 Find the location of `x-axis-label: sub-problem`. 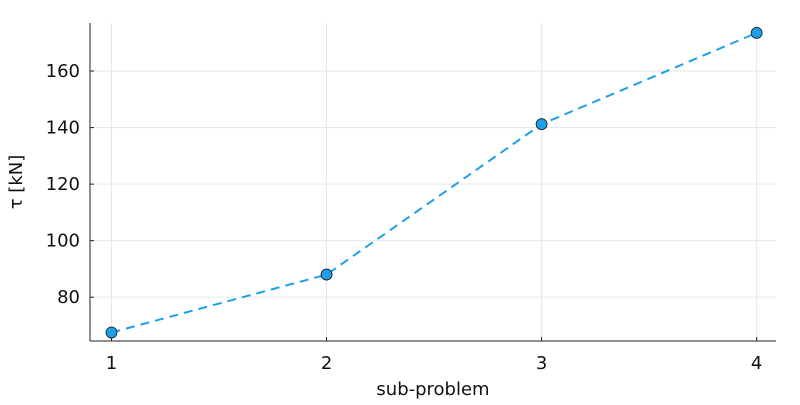

x-axis-label: sub-problem is located at coordinates (432, 389).